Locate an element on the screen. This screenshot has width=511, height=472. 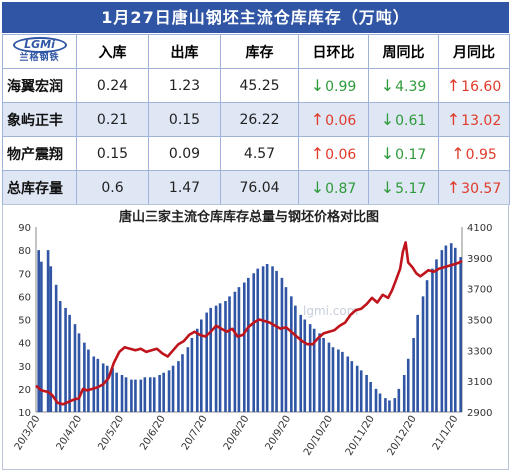
col-header-dod: 日环比 is located at coordinates (333, 51).